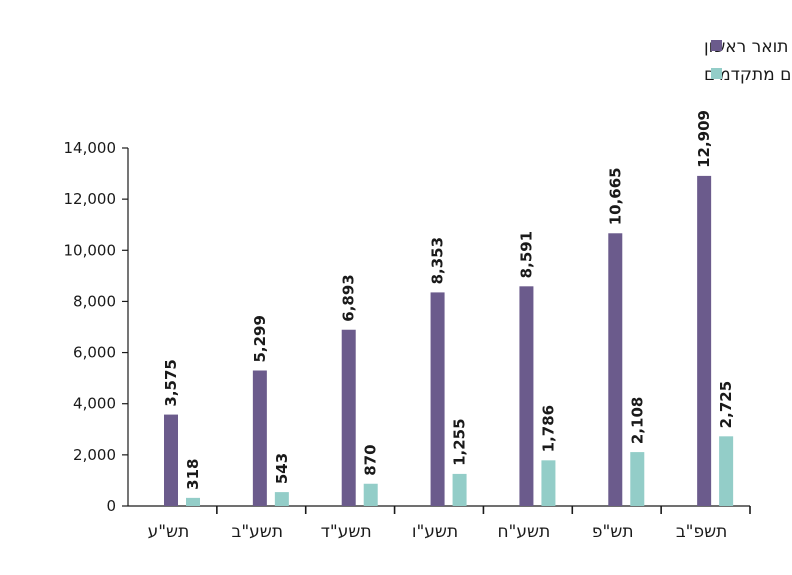 Image resolution: width=792 pixels, height=575 pixels. Describe the element at coordinates (526, 254) in the screenshot. I see `data-label-first-degree: 8,591` at that location.